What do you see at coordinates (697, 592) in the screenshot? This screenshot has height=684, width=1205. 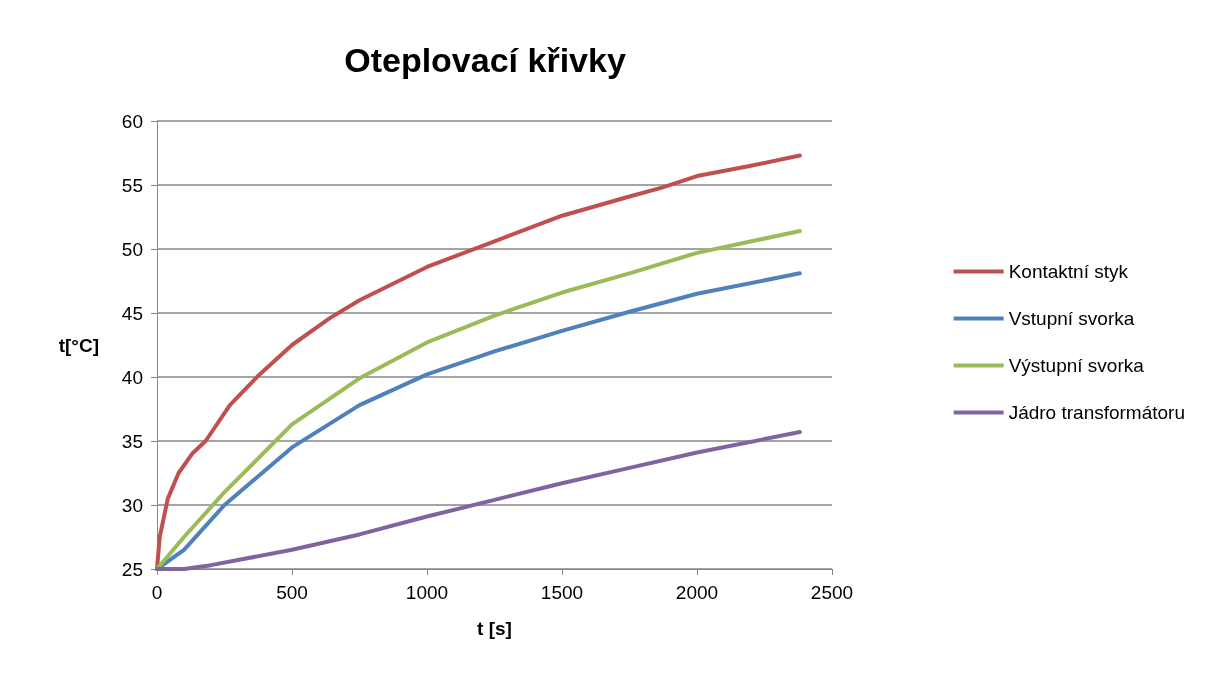 I see `x-tick-label: 2000` at bounding box center [697, 592].